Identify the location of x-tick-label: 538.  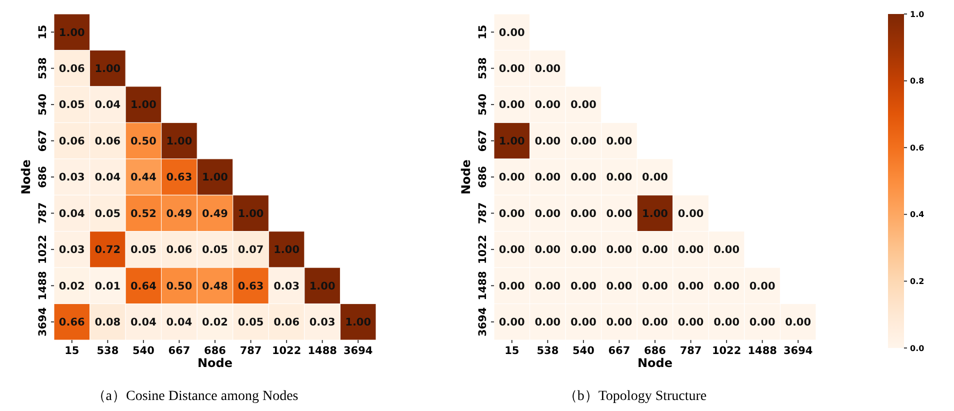
(107, 351).